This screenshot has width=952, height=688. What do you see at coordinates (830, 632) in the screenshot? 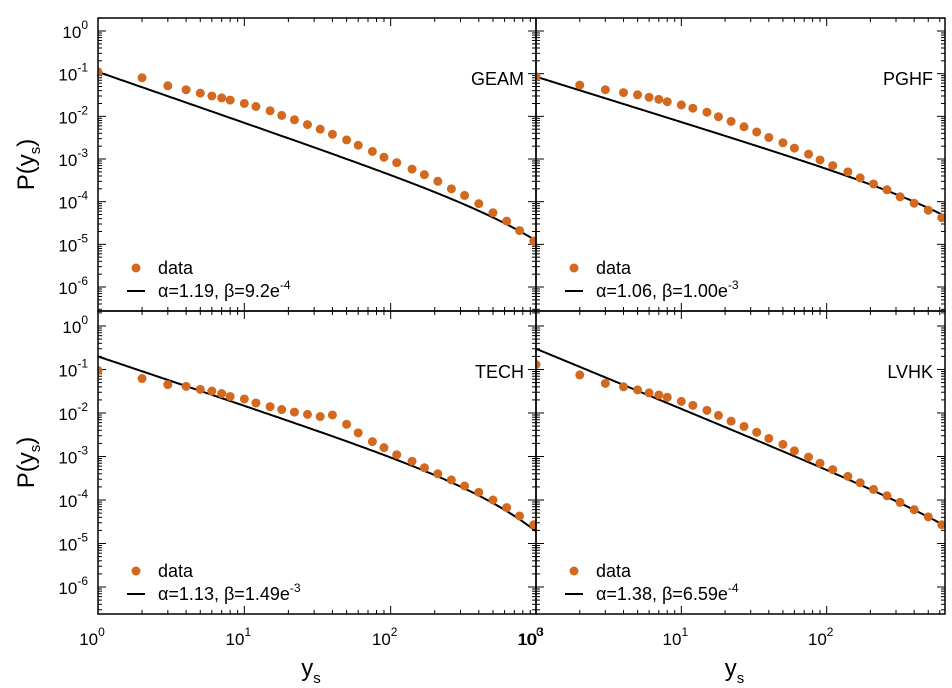
I see `tick-exponent: 2` at bounding box center [830, 632].